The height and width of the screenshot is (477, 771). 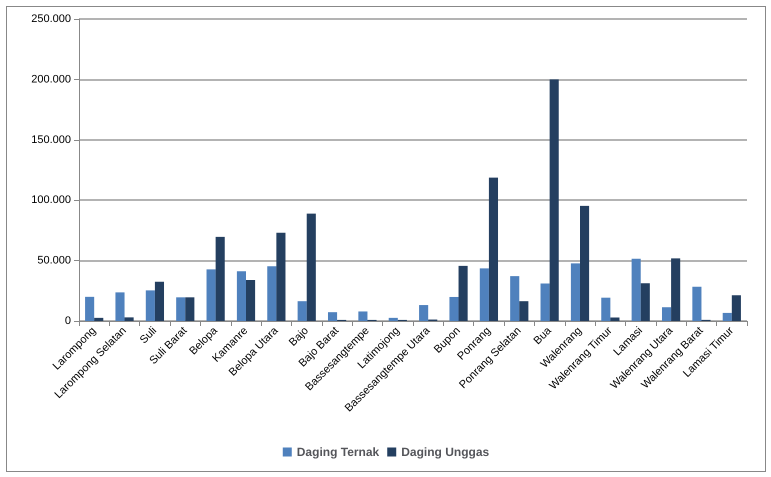 I want to click on y-tick-label: 150.000, so click(x=51, y=140).